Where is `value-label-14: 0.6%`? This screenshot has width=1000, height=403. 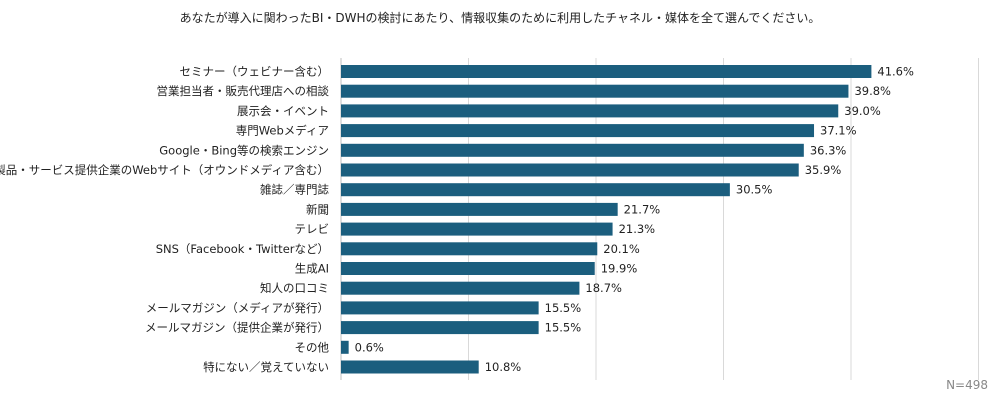
value-label-14: 0.6% is located at coordinates (369, 347).